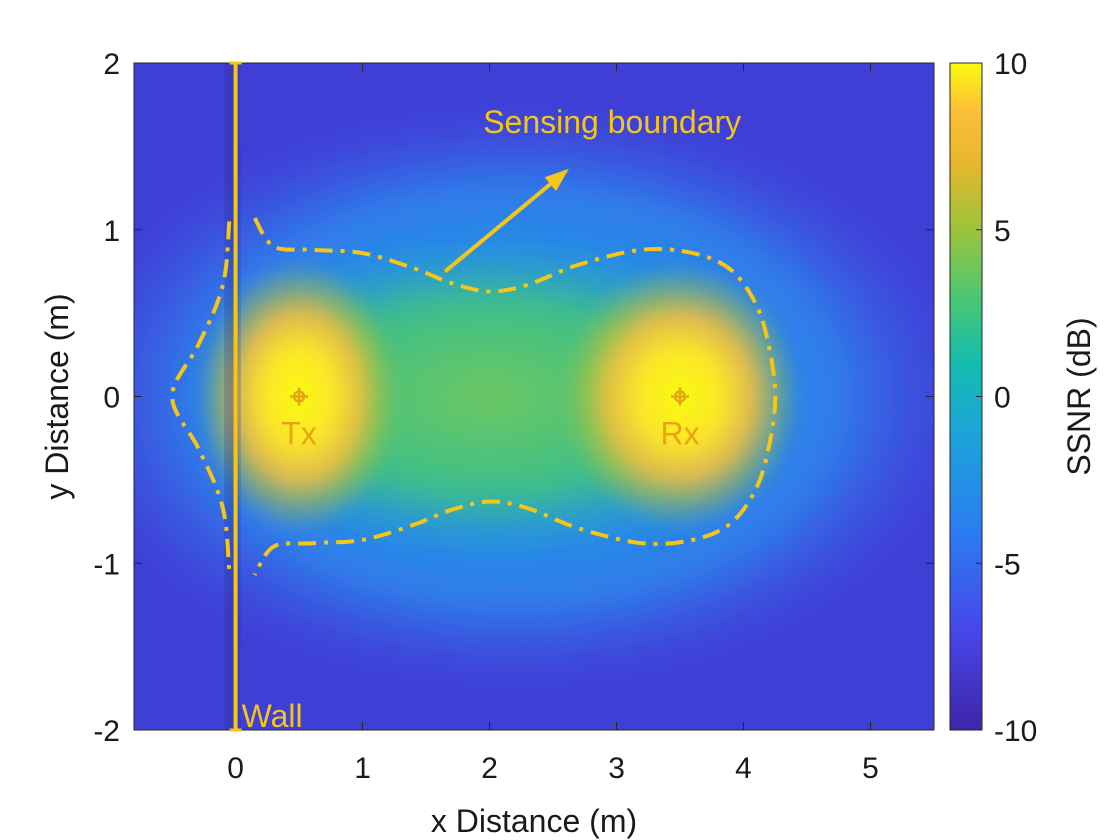 The image size is (1120, 840). What do you see at coordinates (111, 398) in the screenshot?
I see `y-tick-label: 0` at bounding box center [111, 398].